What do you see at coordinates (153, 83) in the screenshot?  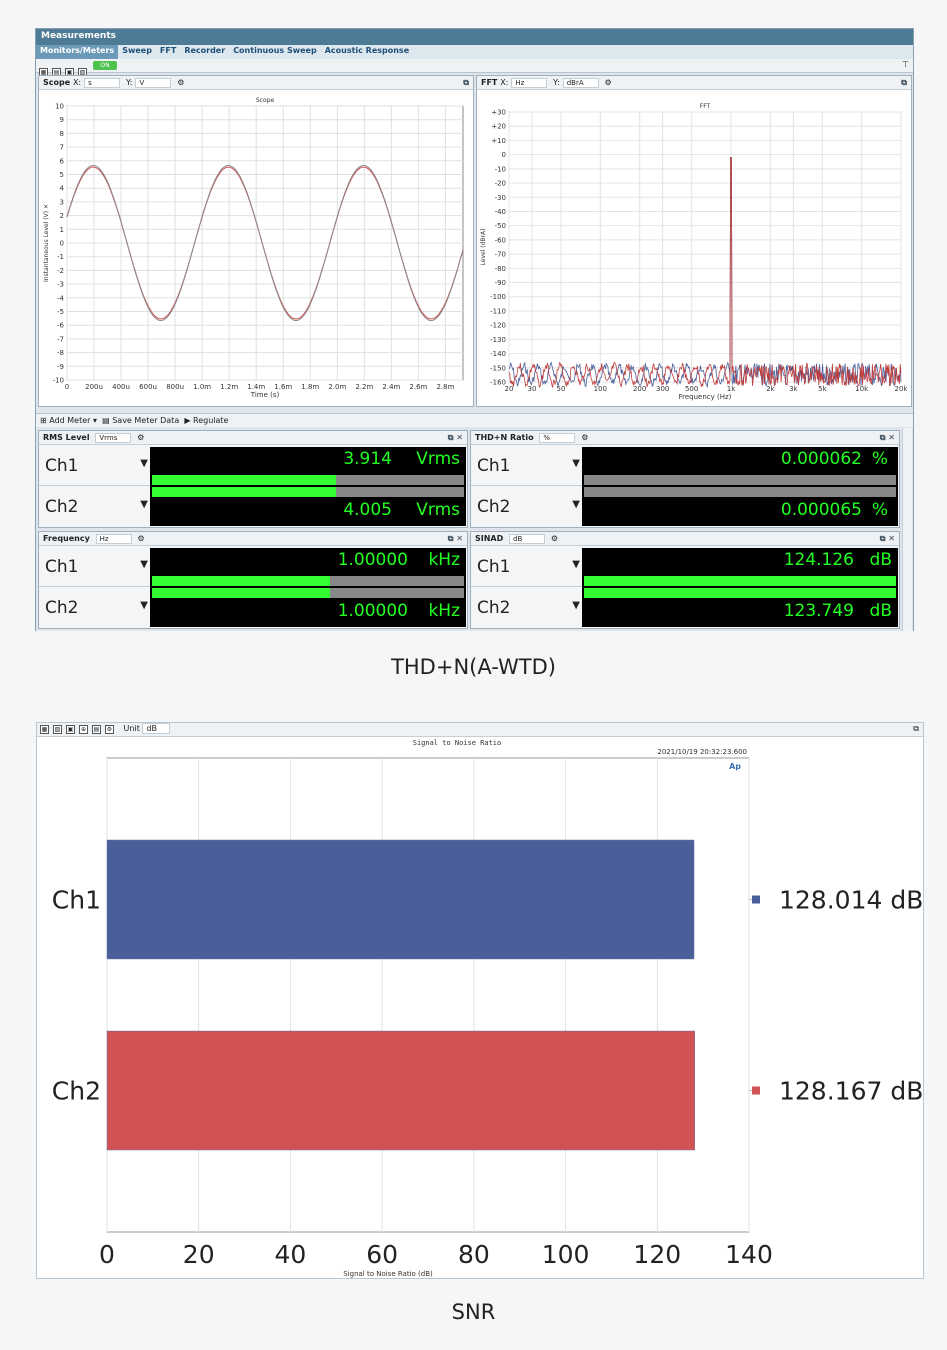 I see `scope-y-unit-select: V` at bounding box center [153, 83].